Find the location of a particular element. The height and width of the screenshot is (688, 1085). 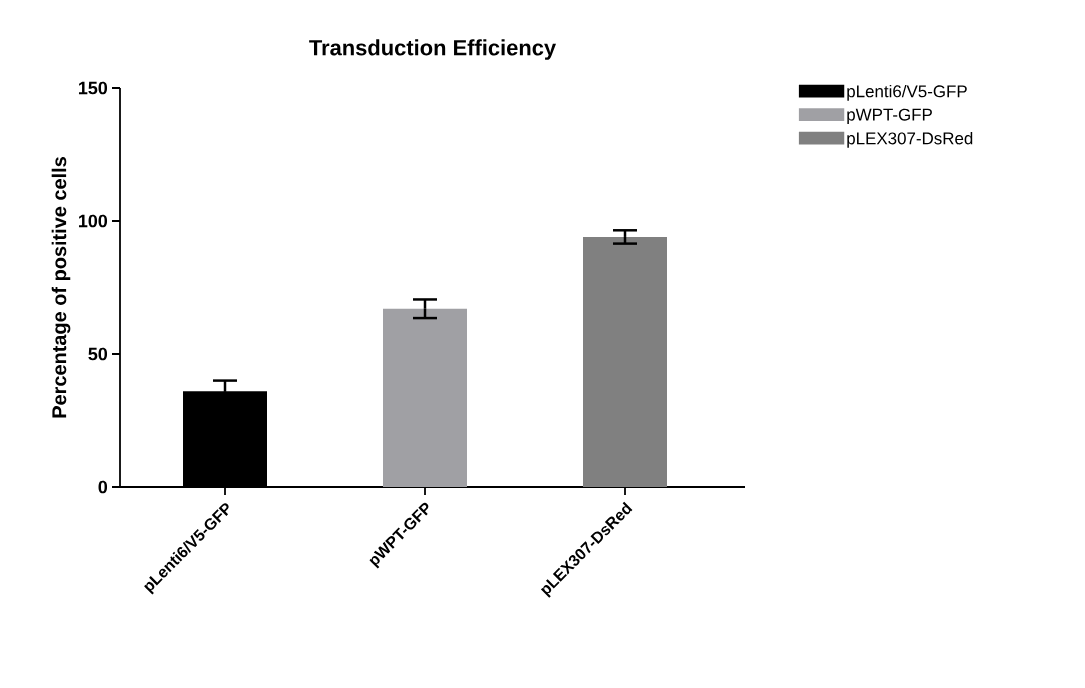

y-tick-label: 100 is located at coordinates (93, 221).